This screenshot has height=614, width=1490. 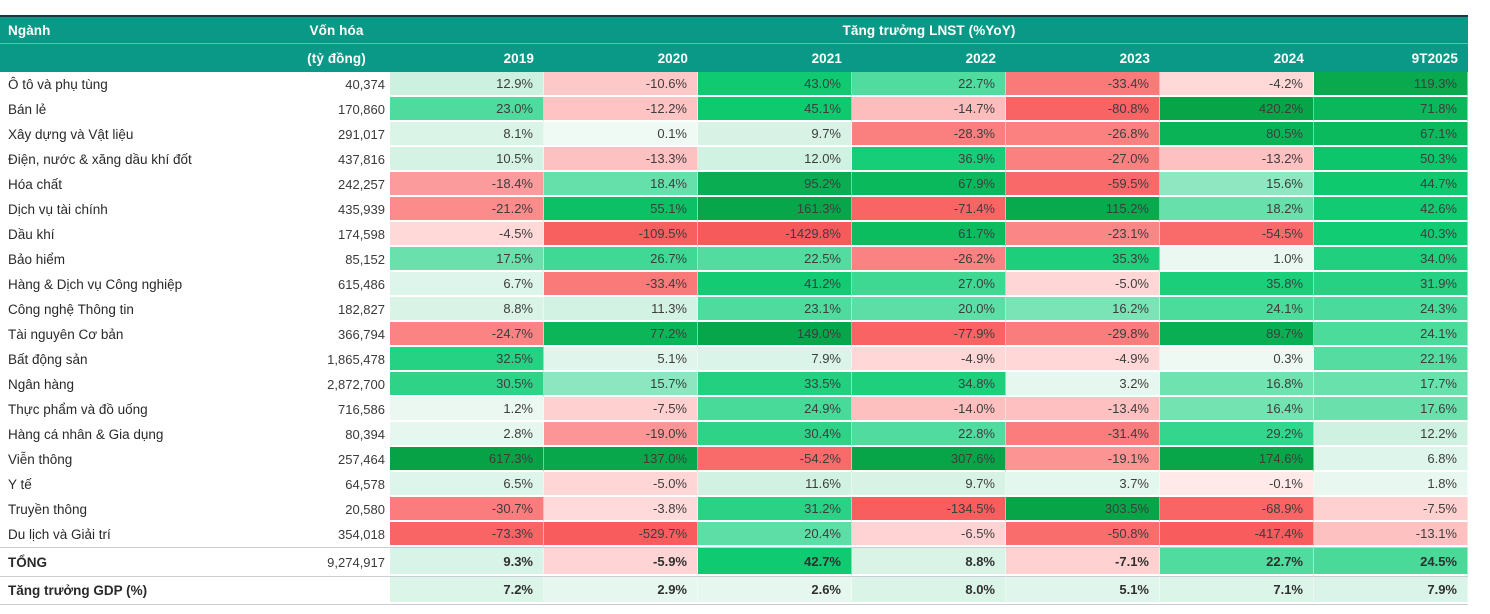 What do you see at coordinates (59, 534) in the screenshot?
I see `sector-name-cell: Du lịch và Giải trí` at bounding box center [59, 534].